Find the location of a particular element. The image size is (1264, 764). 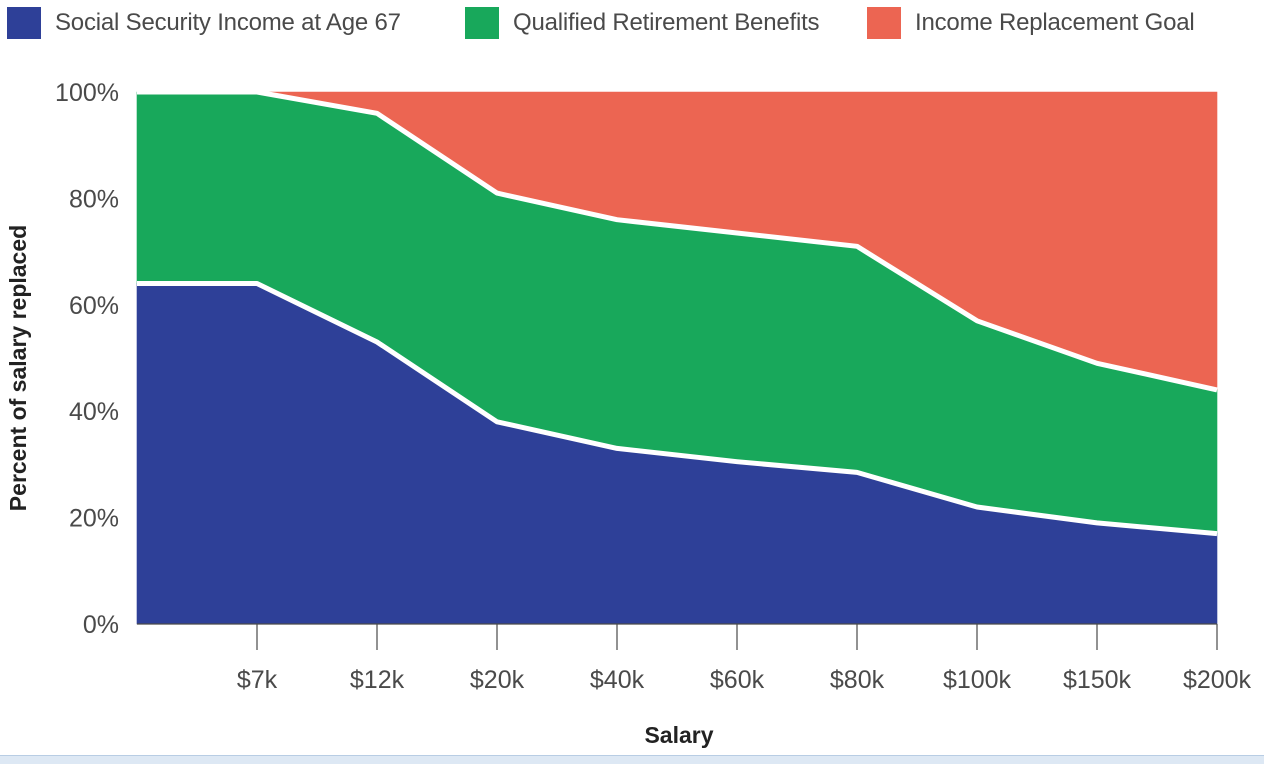

x-tick-label: $20k is located at coordinates (497, 680).